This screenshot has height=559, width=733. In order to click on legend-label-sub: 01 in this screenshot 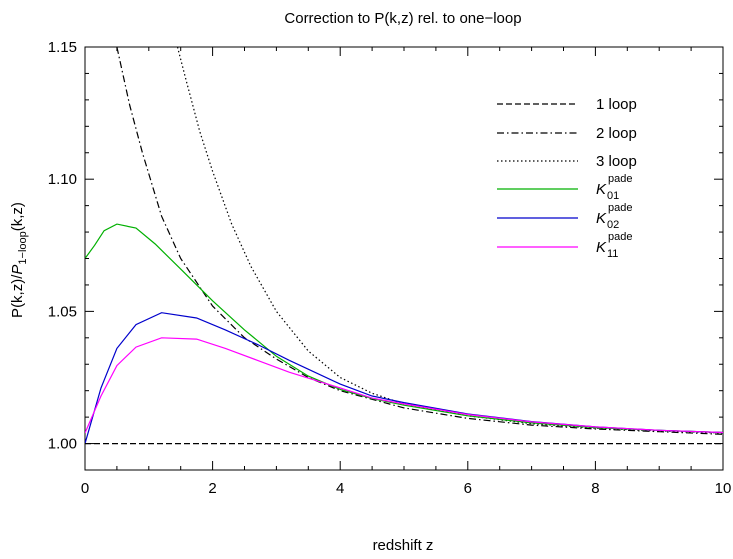, I will do `click(613, 196)`.